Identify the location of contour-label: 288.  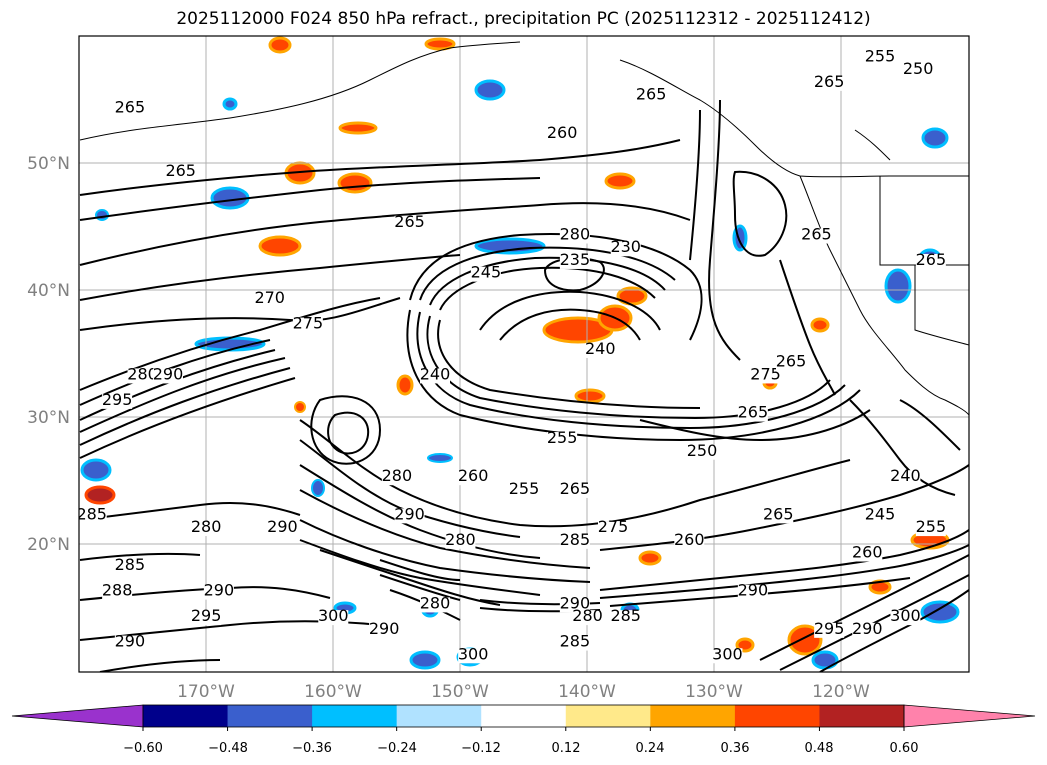
(117, 590).